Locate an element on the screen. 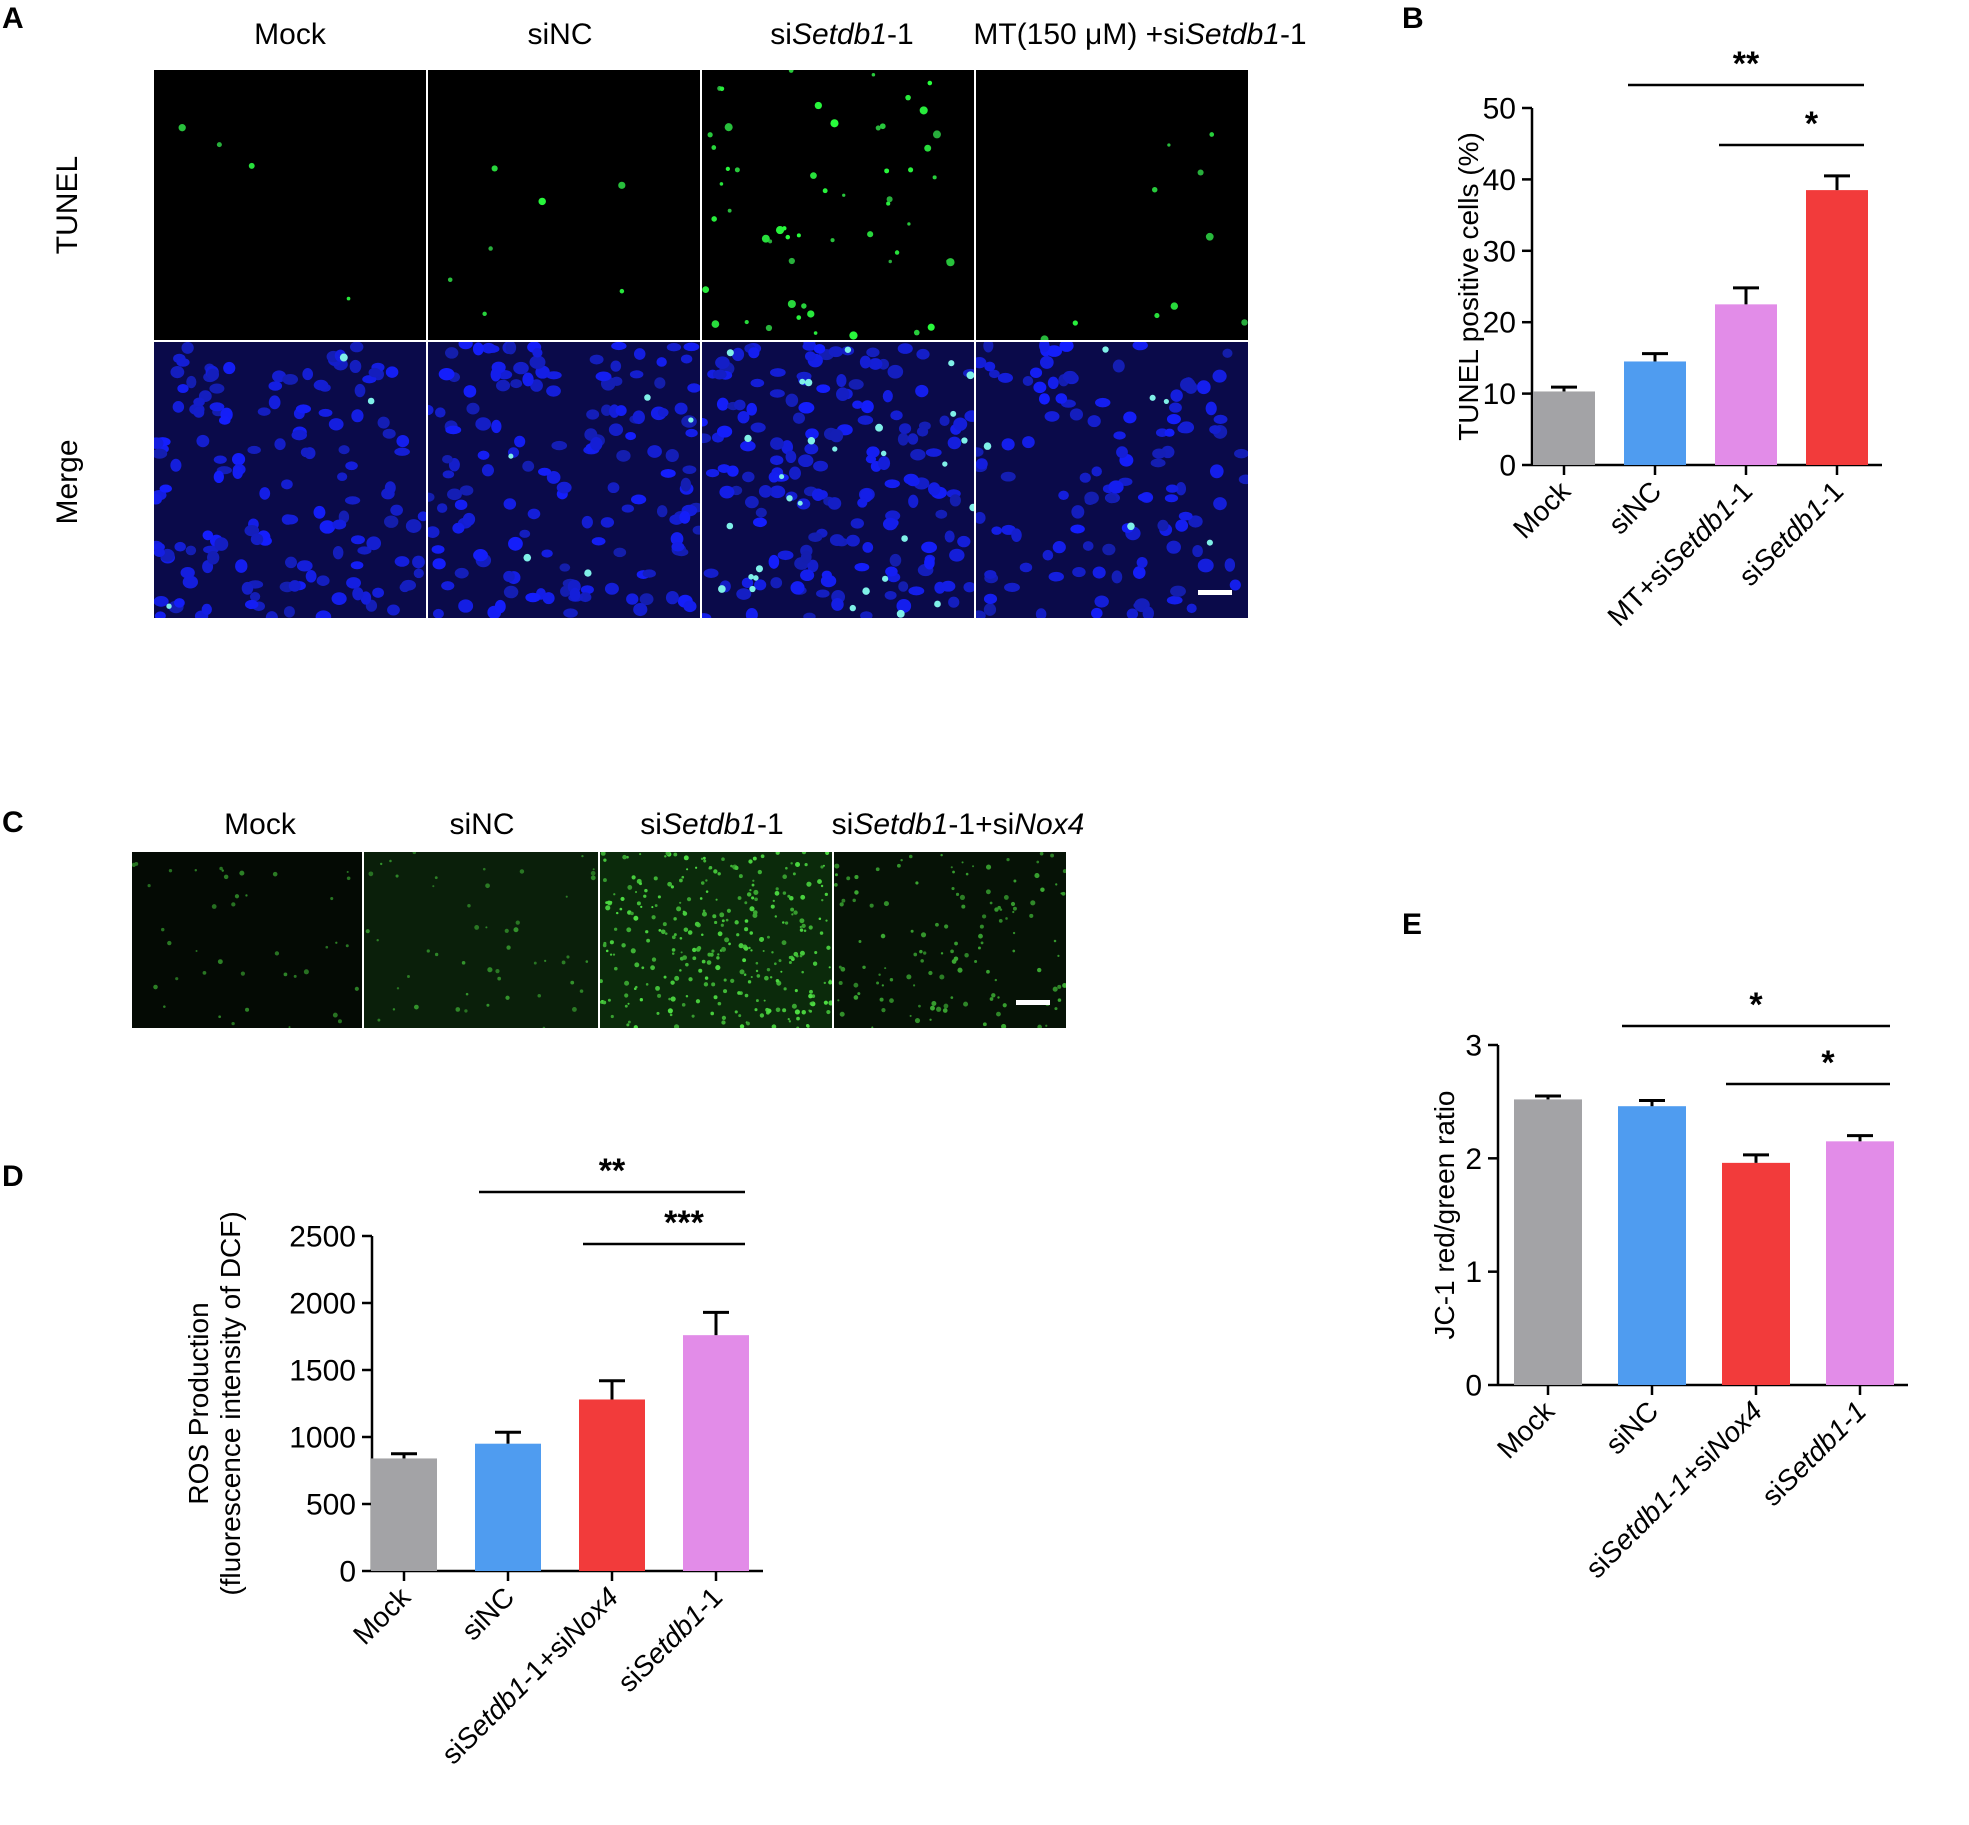 Image resolution: width=1969 pixels, height=1825 pixels. label-text: Mock is located at coordinates (260, 824).